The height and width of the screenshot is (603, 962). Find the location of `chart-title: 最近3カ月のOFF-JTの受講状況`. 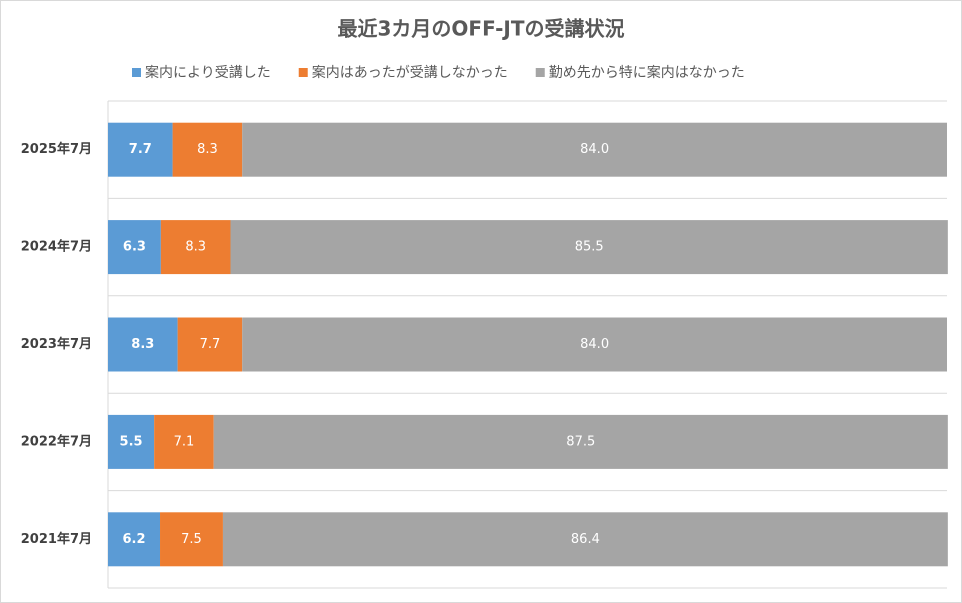

chart-title: 最近3カ月のOFF-JTの受講状況 is located at coordinates (480, 29).